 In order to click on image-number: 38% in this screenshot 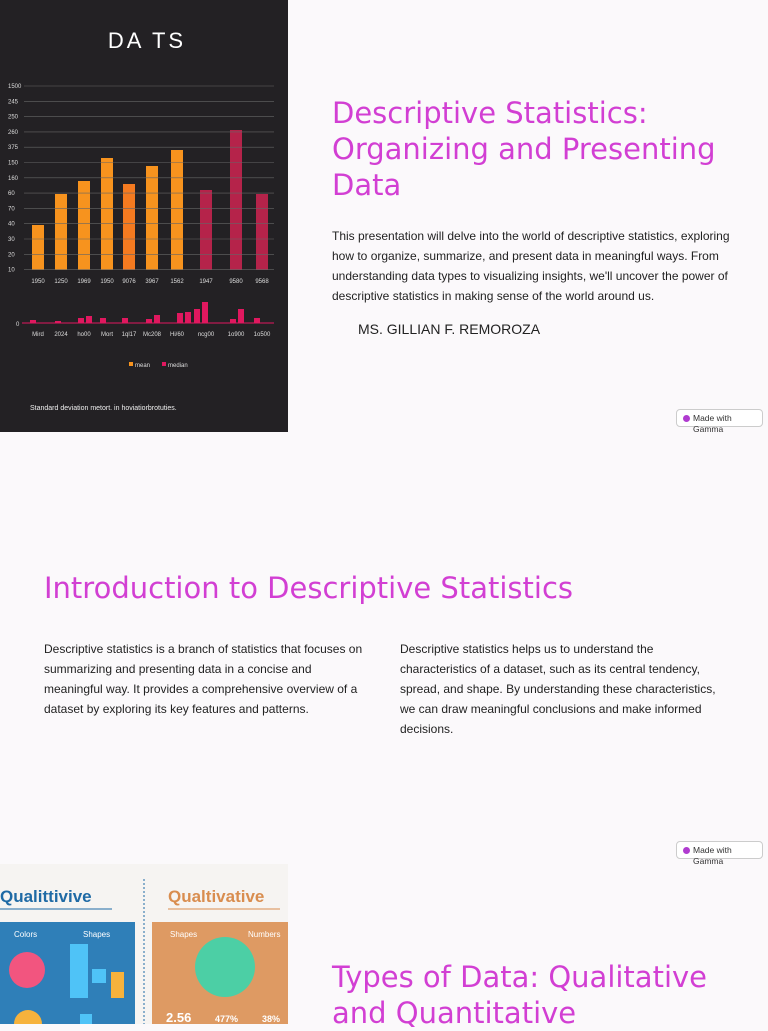, I will do `click(271, 1019)`.